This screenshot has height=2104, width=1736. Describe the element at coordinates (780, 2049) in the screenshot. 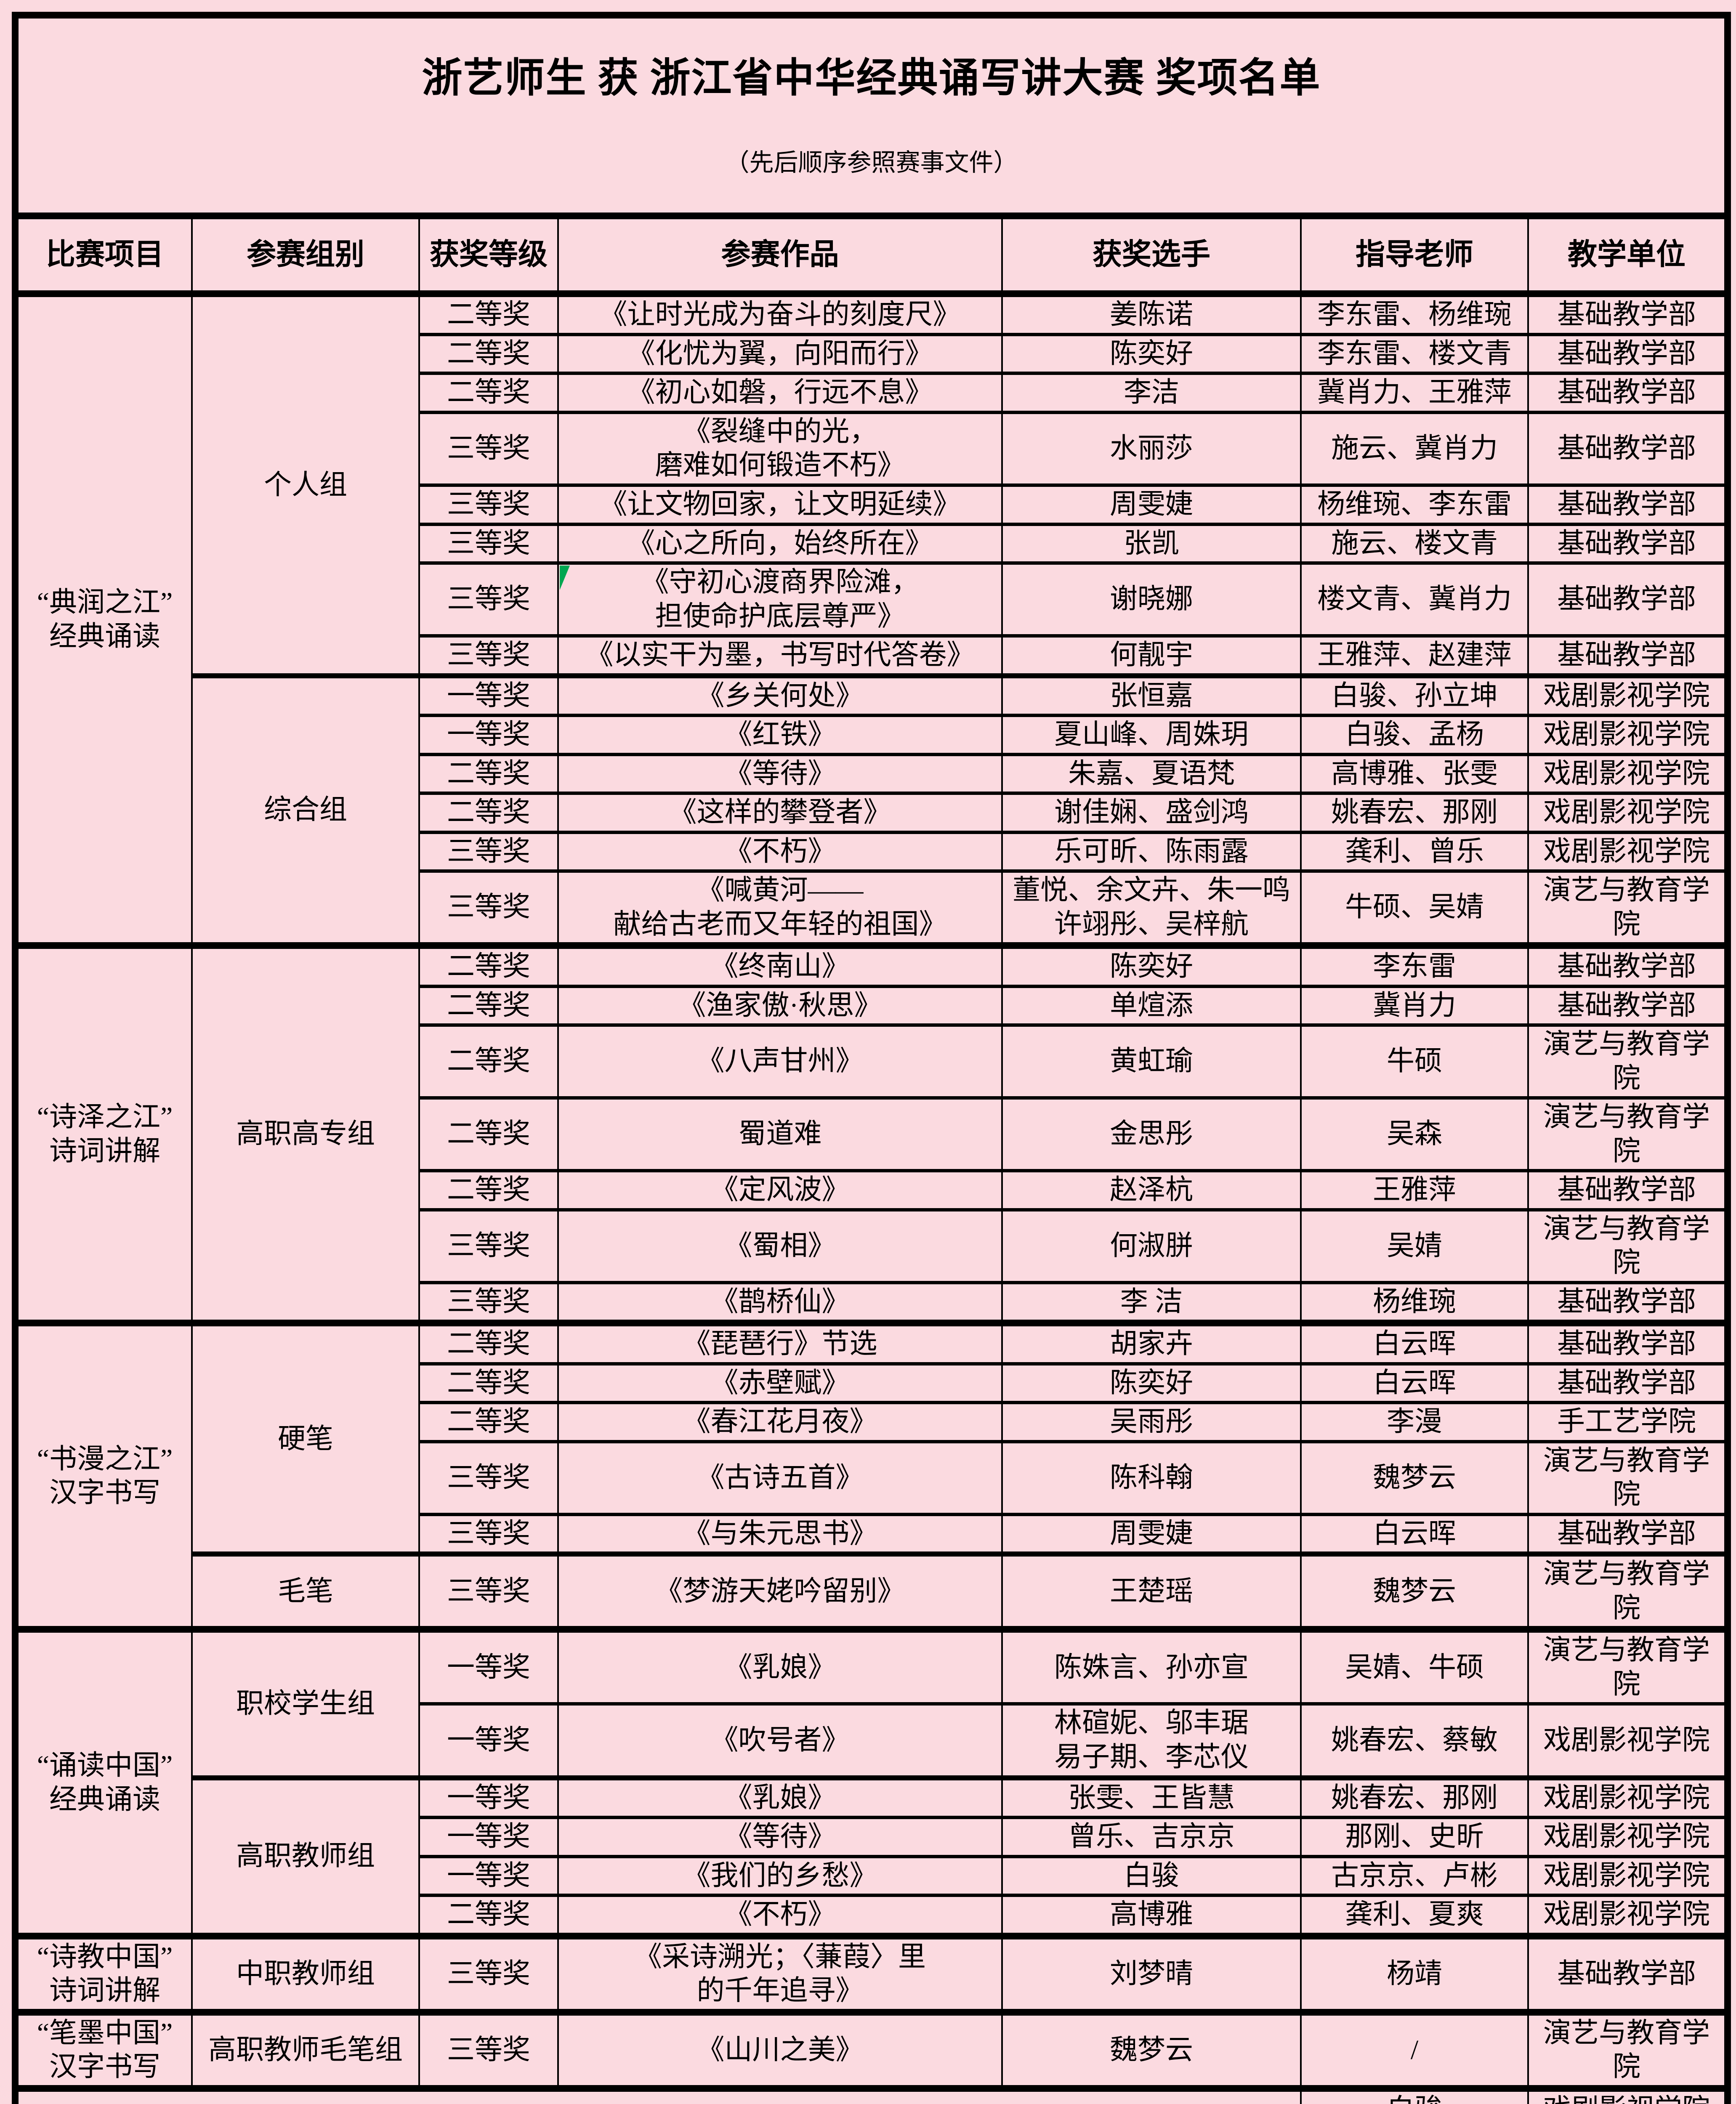

I see `work-cell: 《山川之美》` at that location.